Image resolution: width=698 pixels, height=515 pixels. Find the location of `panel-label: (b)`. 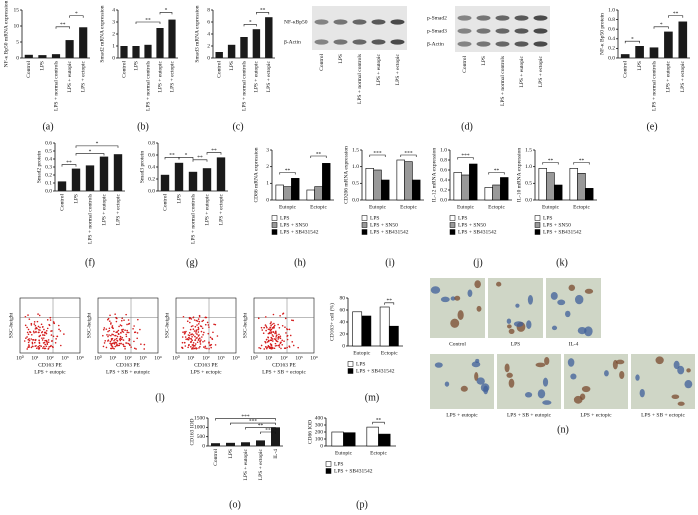

panel-label: (b) is located at coordinates (143, 126).